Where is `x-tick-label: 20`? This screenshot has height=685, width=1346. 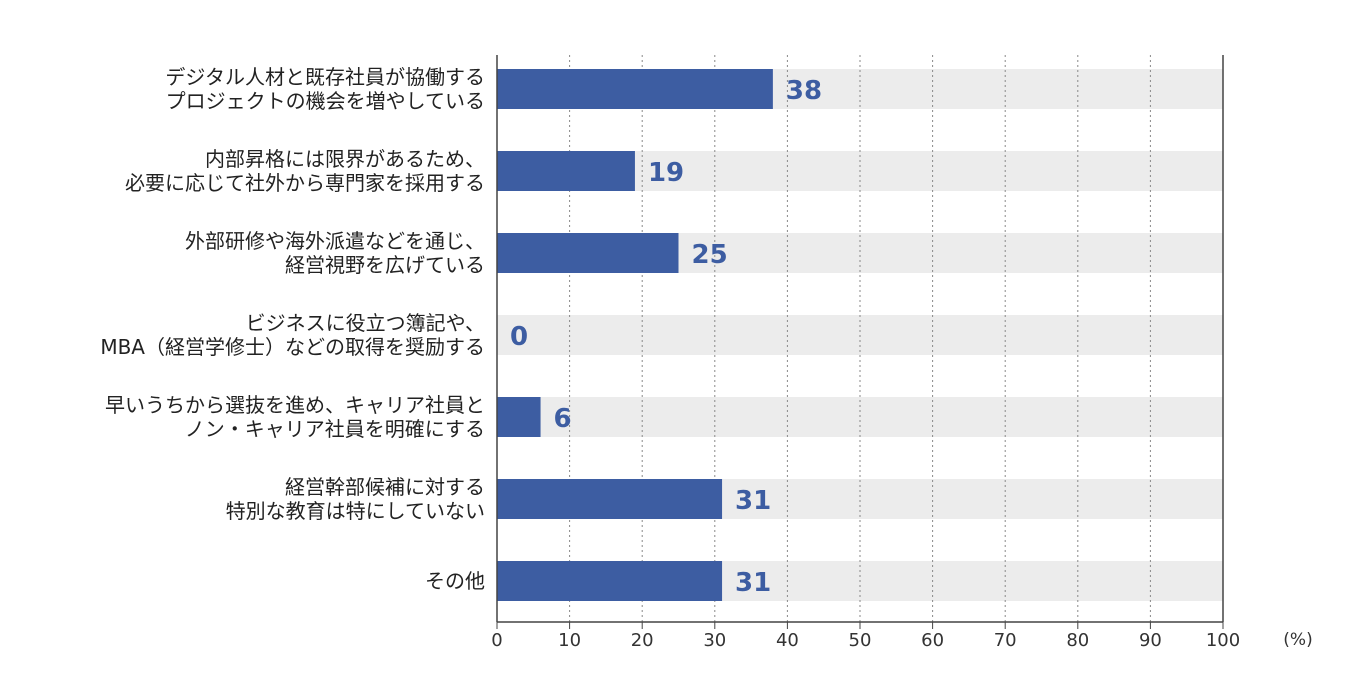 x-tick-label: 20 is located at coordinates (642, 640).